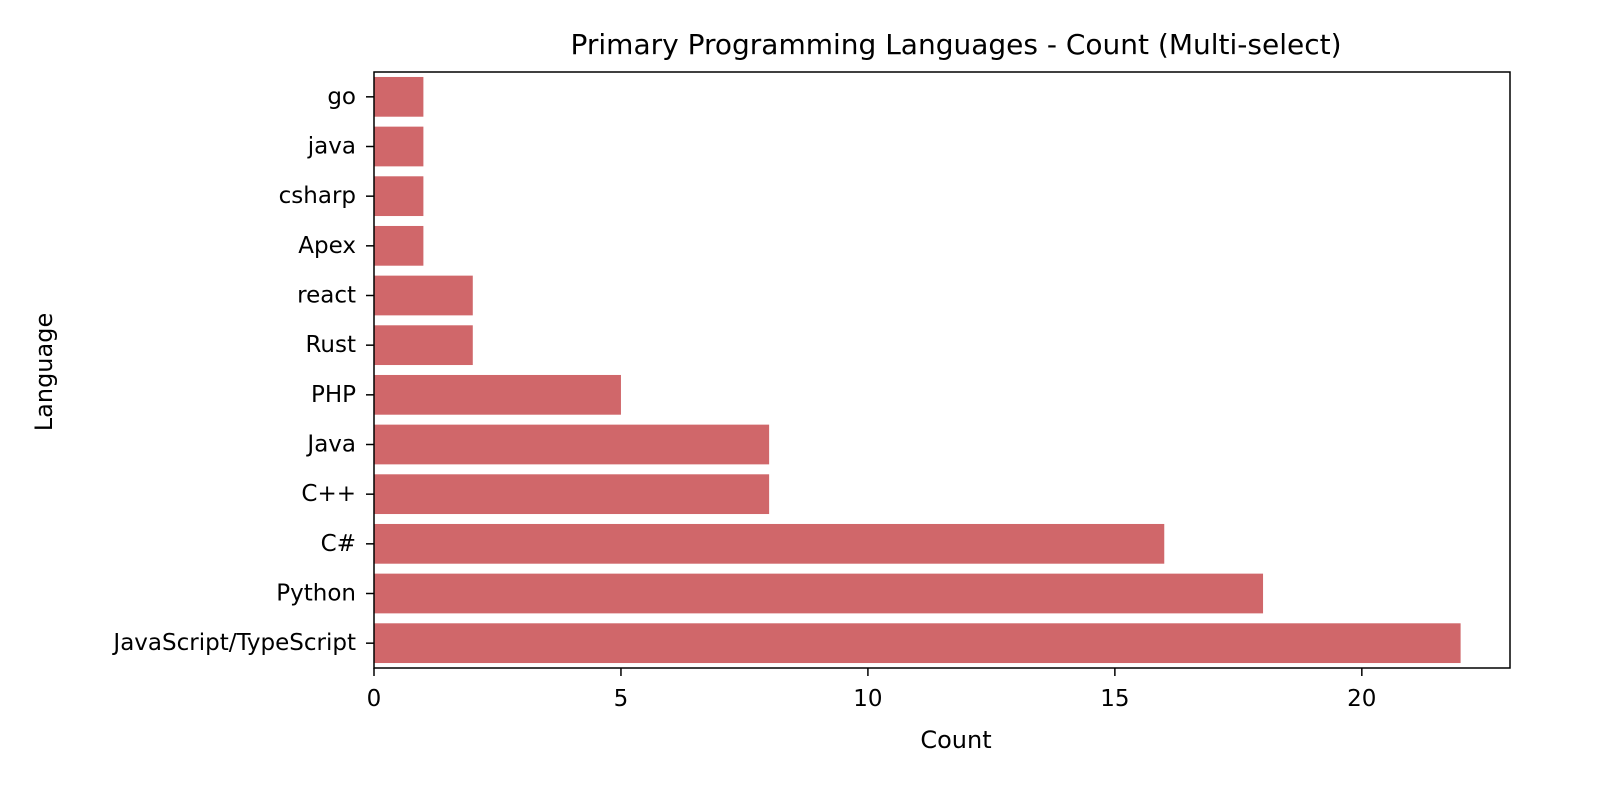  I want to click on y-tick-label: C++, so click(328, 494).